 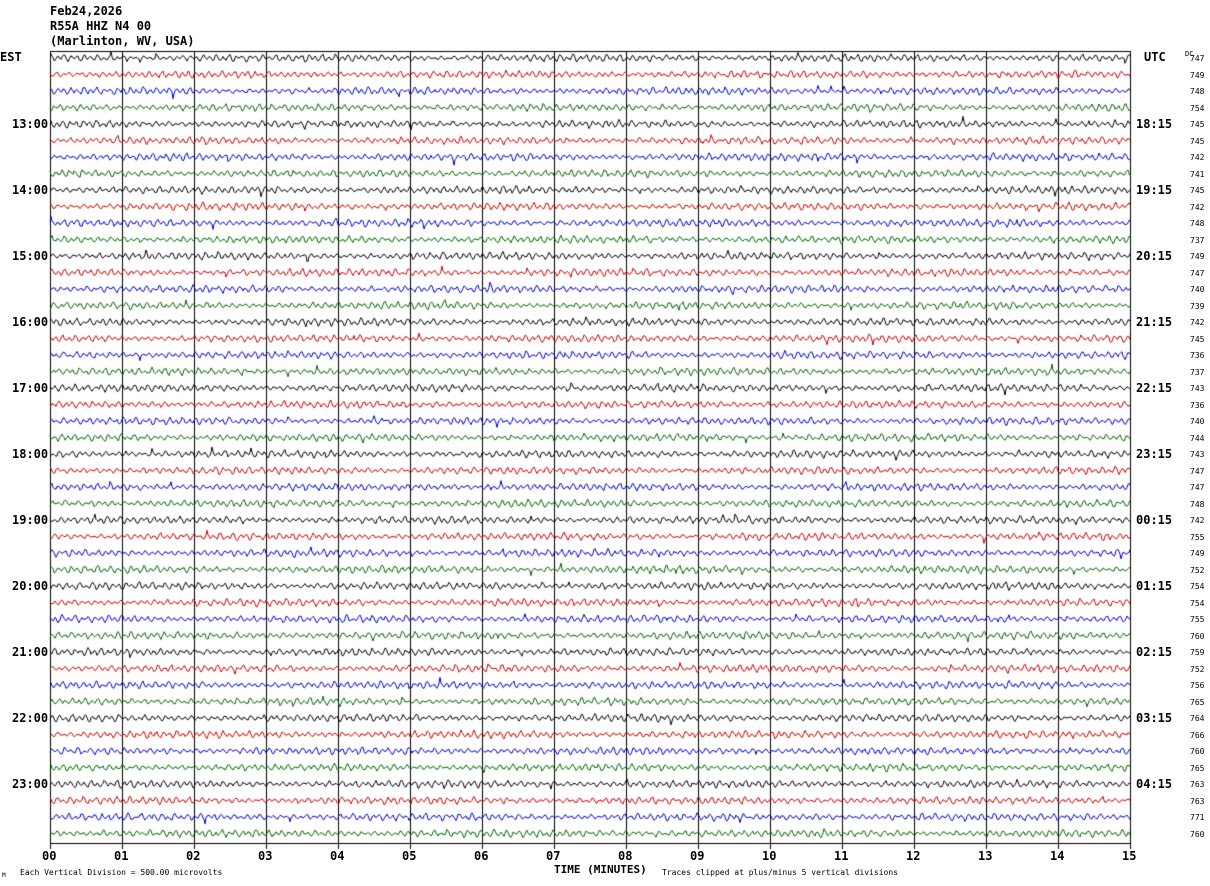 I want to click on x-tick-label: 10, so click(x=769, y=856).